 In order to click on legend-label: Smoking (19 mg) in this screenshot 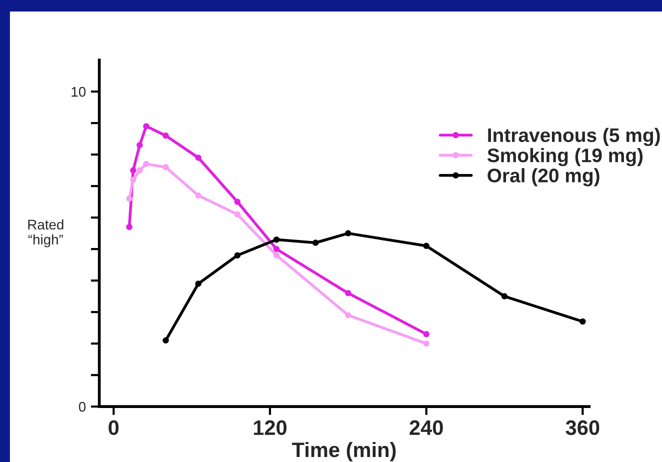, I will do `click(565, 157)`.